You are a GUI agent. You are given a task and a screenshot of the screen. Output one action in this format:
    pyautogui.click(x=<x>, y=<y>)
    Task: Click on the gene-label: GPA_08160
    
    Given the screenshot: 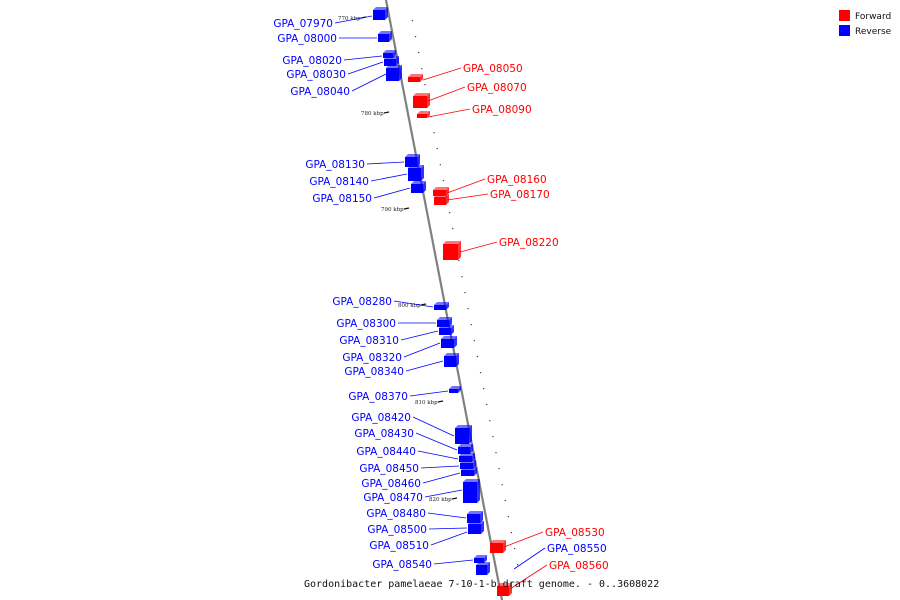 What is the action you would take?
    pyautogui.click(x=517, y=180)
    